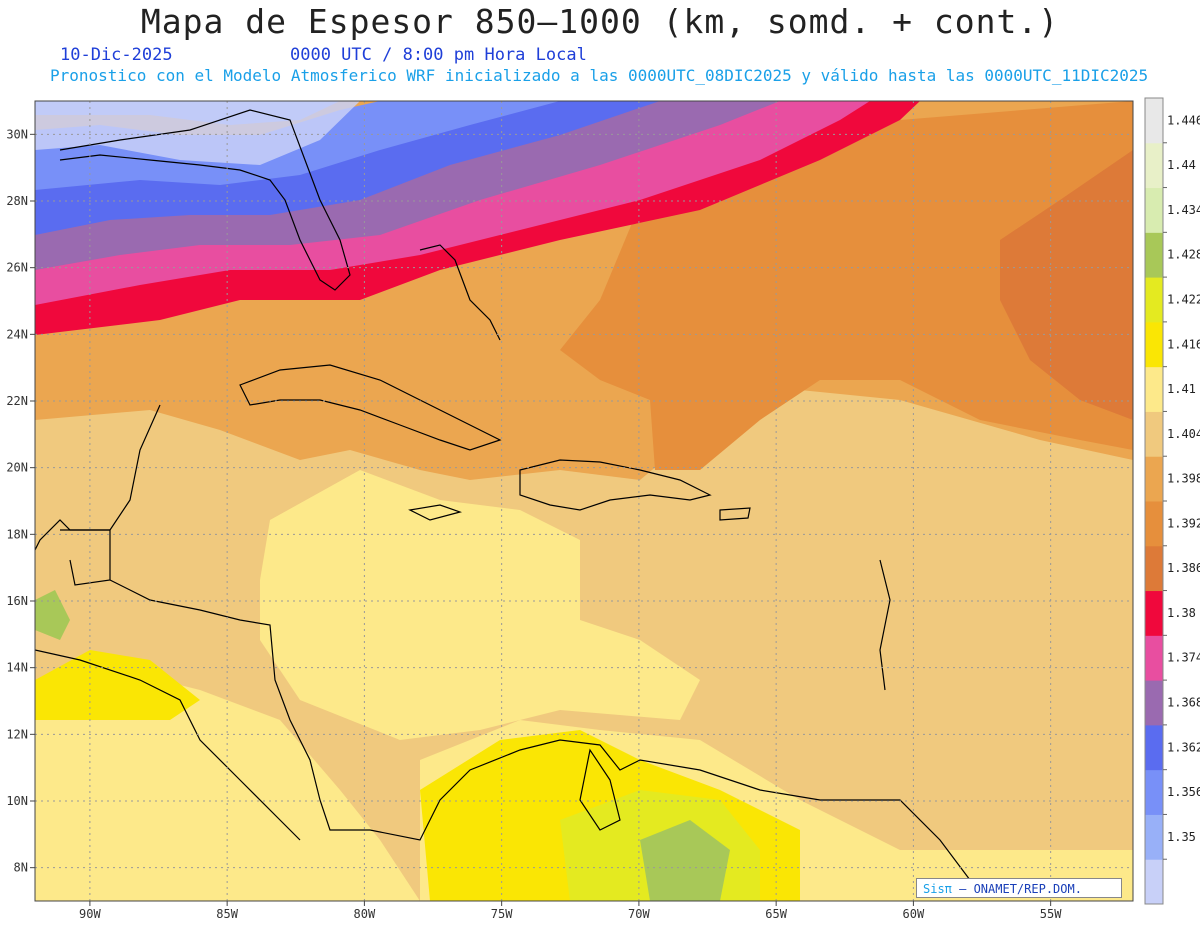  I want to click on lat-tick-label: 24N, so click(17, 334).